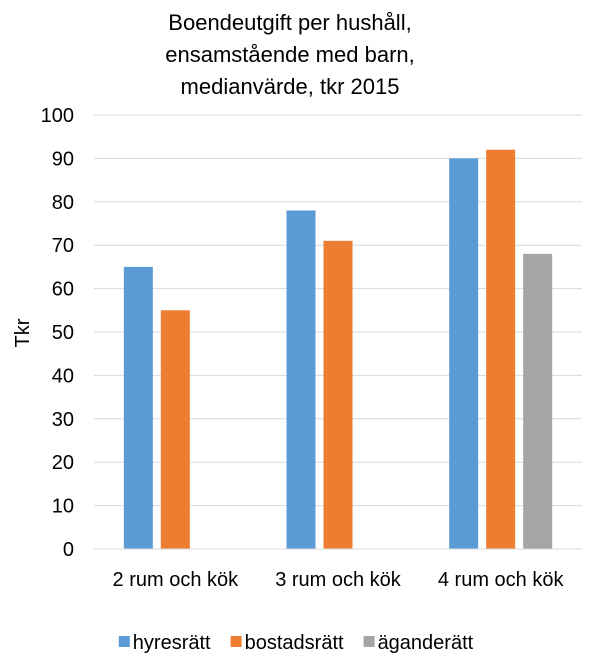 This screenshot has width=592, height=658. What do you see at coordinates (23, 332) in the screenshot?
I see `y-axis-title: Tkr` at bounding box center [23, 332].